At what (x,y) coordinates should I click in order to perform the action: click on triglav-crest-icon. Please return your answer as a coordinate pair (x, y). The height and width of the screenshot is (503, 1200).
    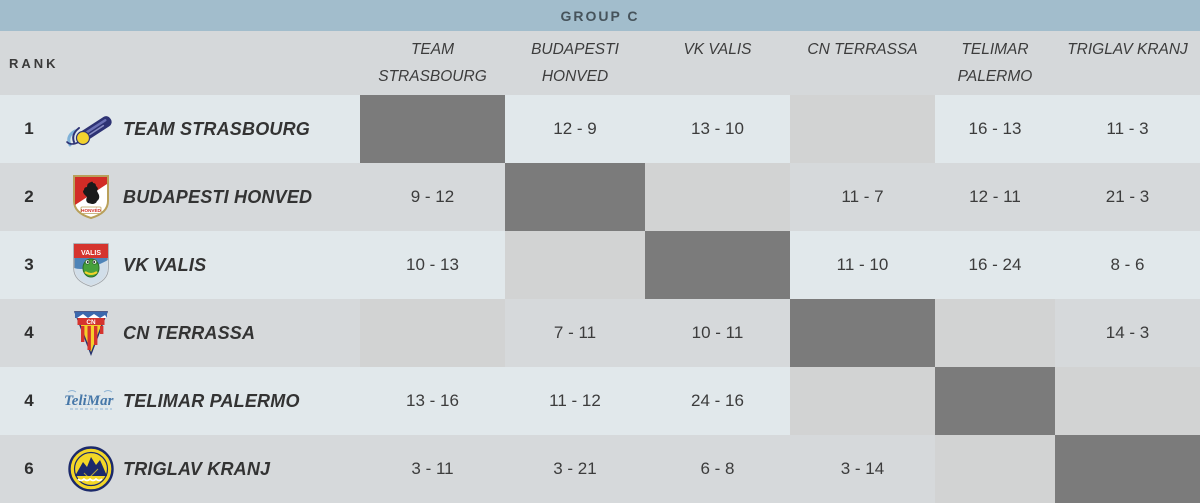
    Looking at the image, I should click on (91, 469).